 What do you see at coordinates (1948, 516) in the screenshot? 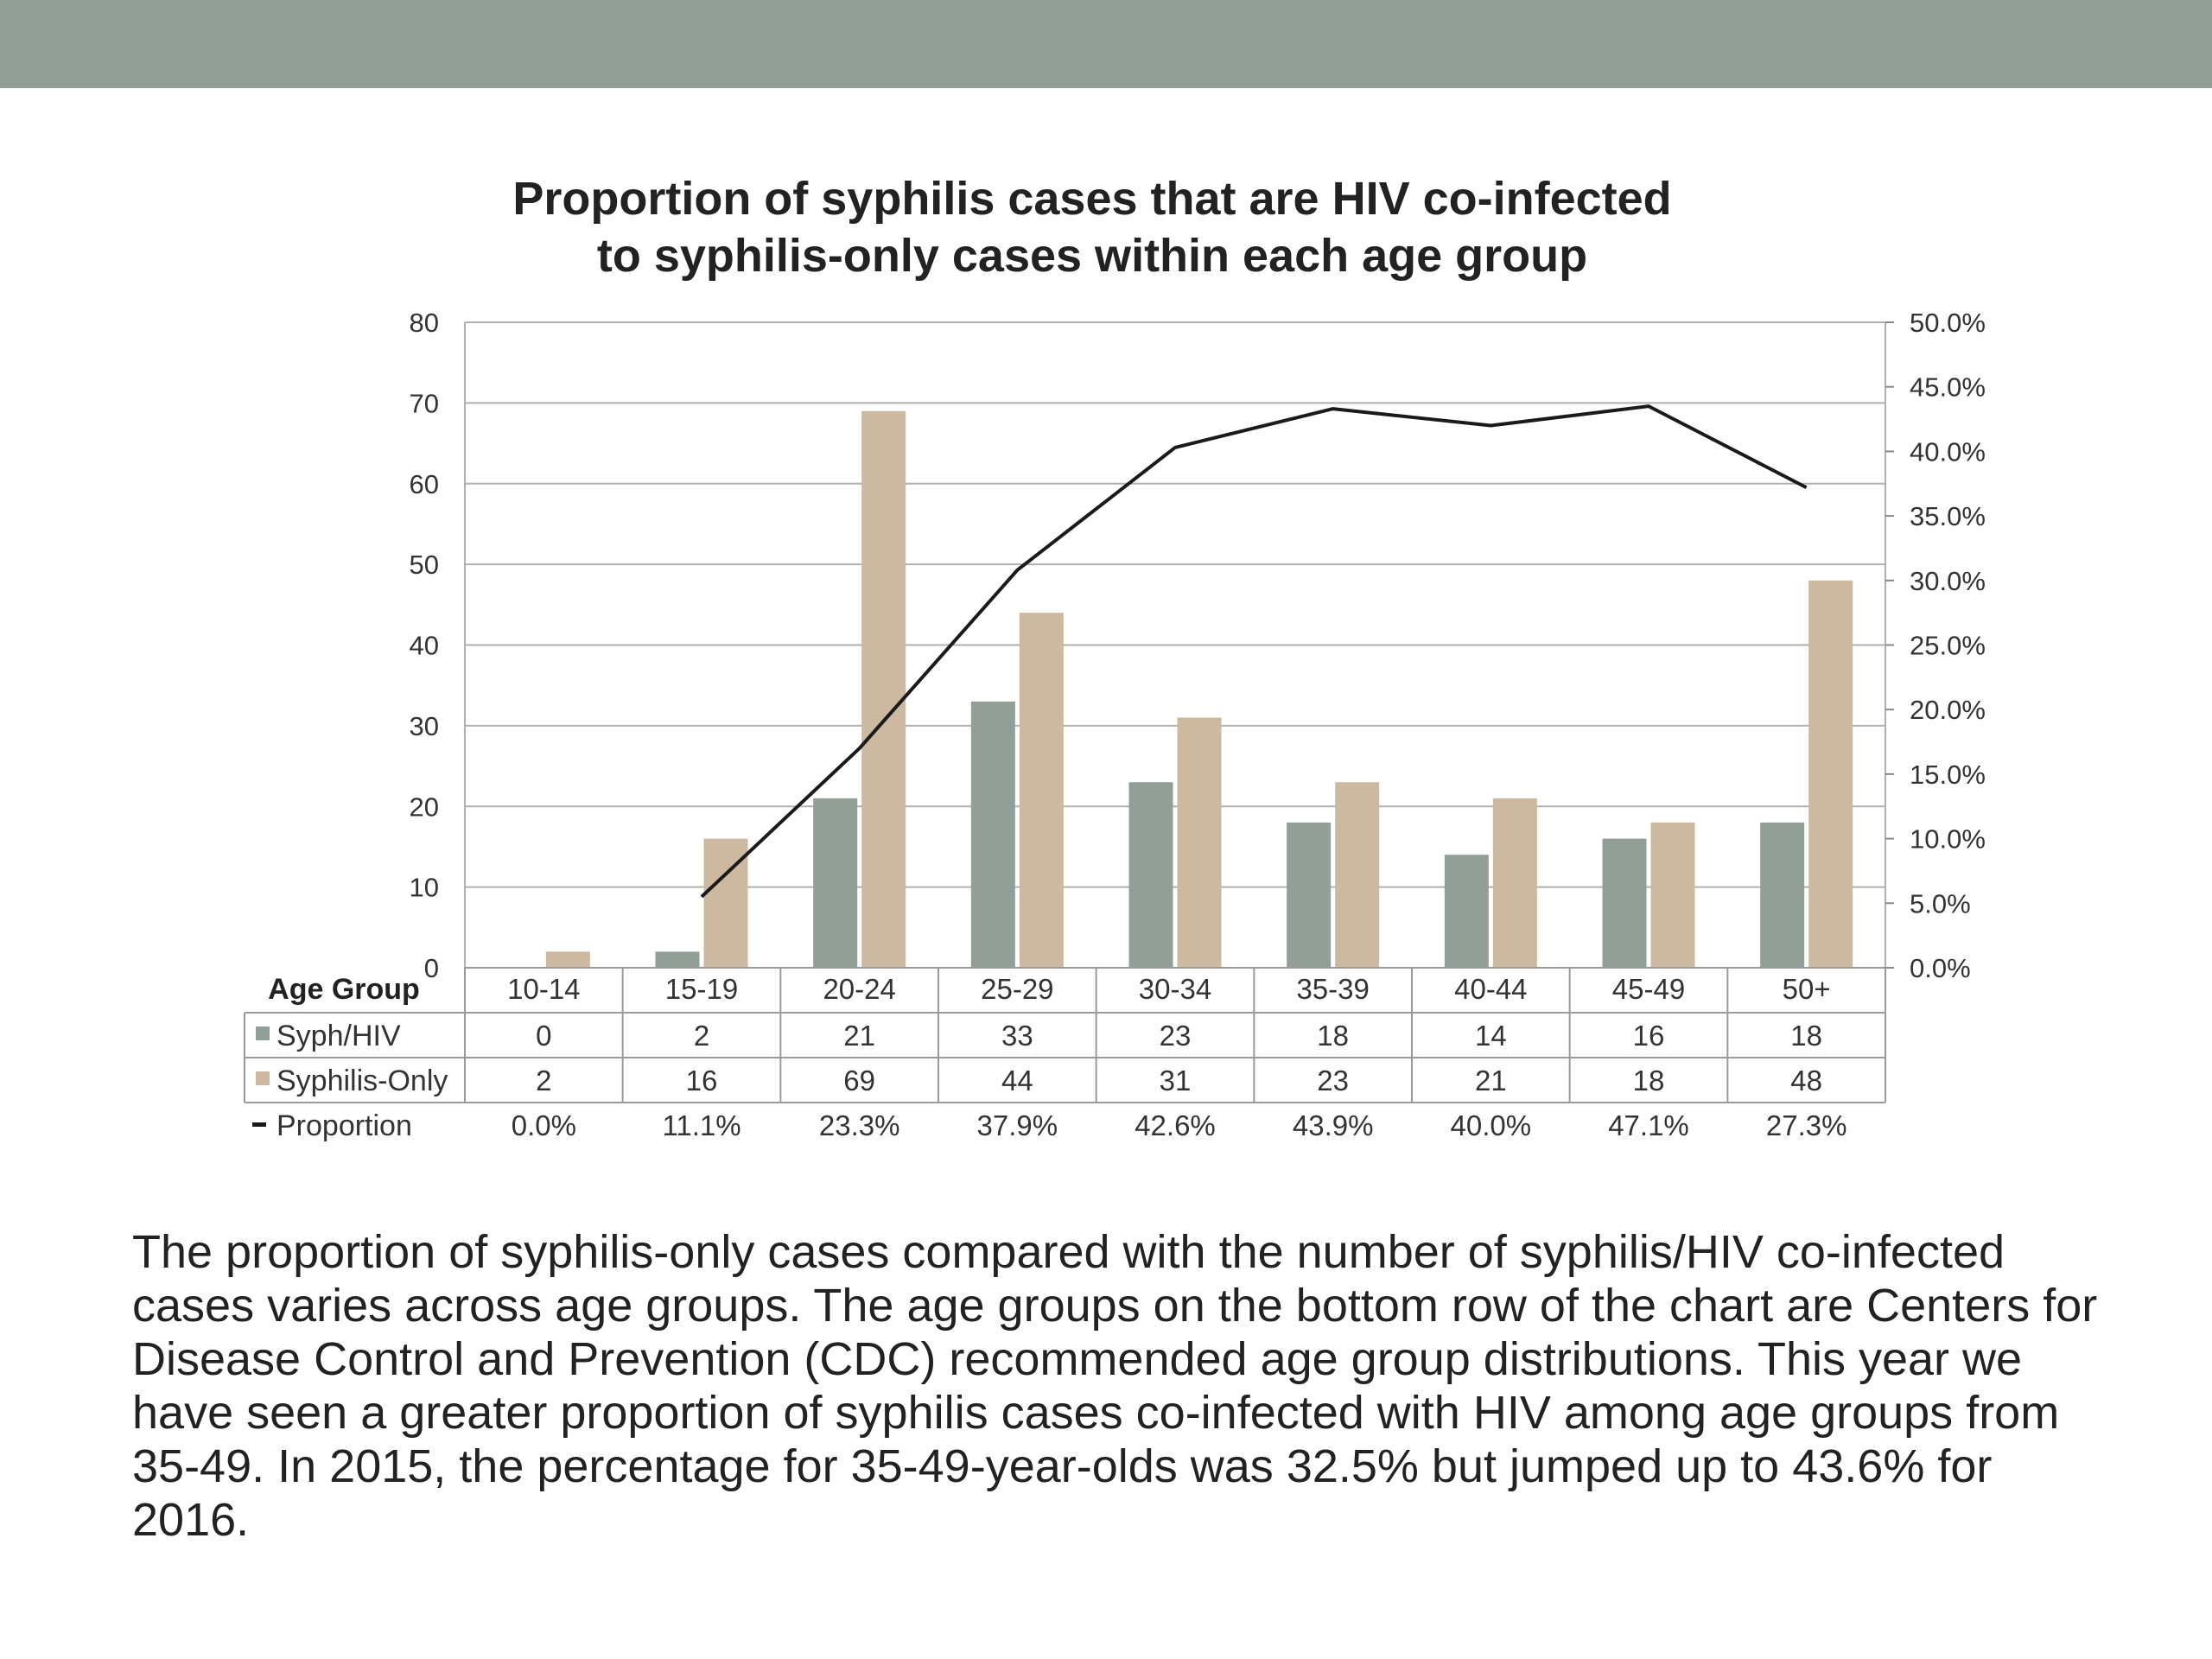
I see `y-right-tick-label: 35.0%` at bounding box center [1948, 516].